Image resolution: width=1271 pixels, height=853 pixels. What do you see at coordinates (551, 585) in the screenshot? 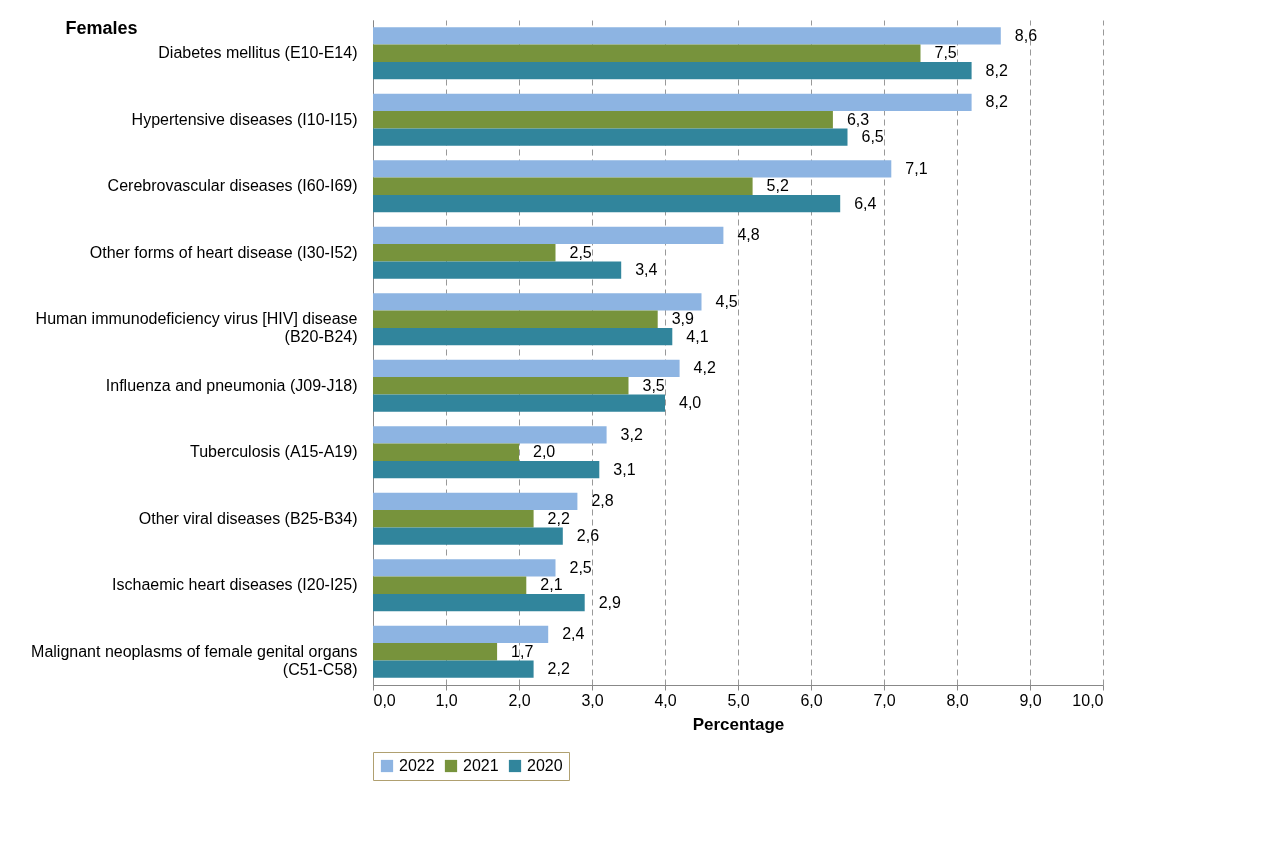
I see `data-label: 2,1` at bounding box center [551, 585].